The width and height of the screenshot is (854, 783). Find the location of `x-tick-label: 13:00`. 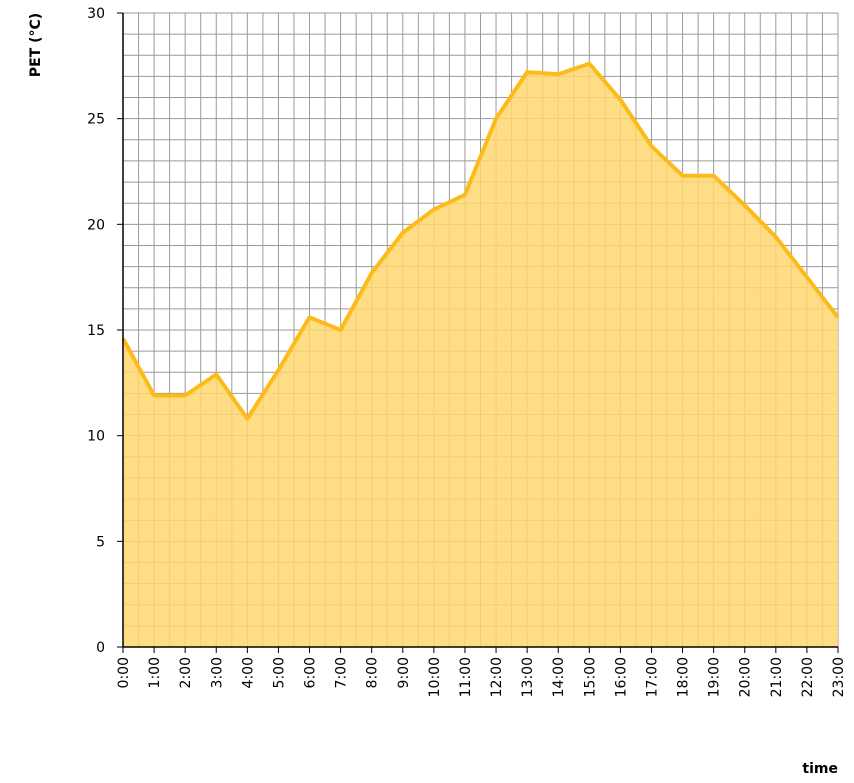

x-tick-label: 13:00 is located at coordinates (528, 677).